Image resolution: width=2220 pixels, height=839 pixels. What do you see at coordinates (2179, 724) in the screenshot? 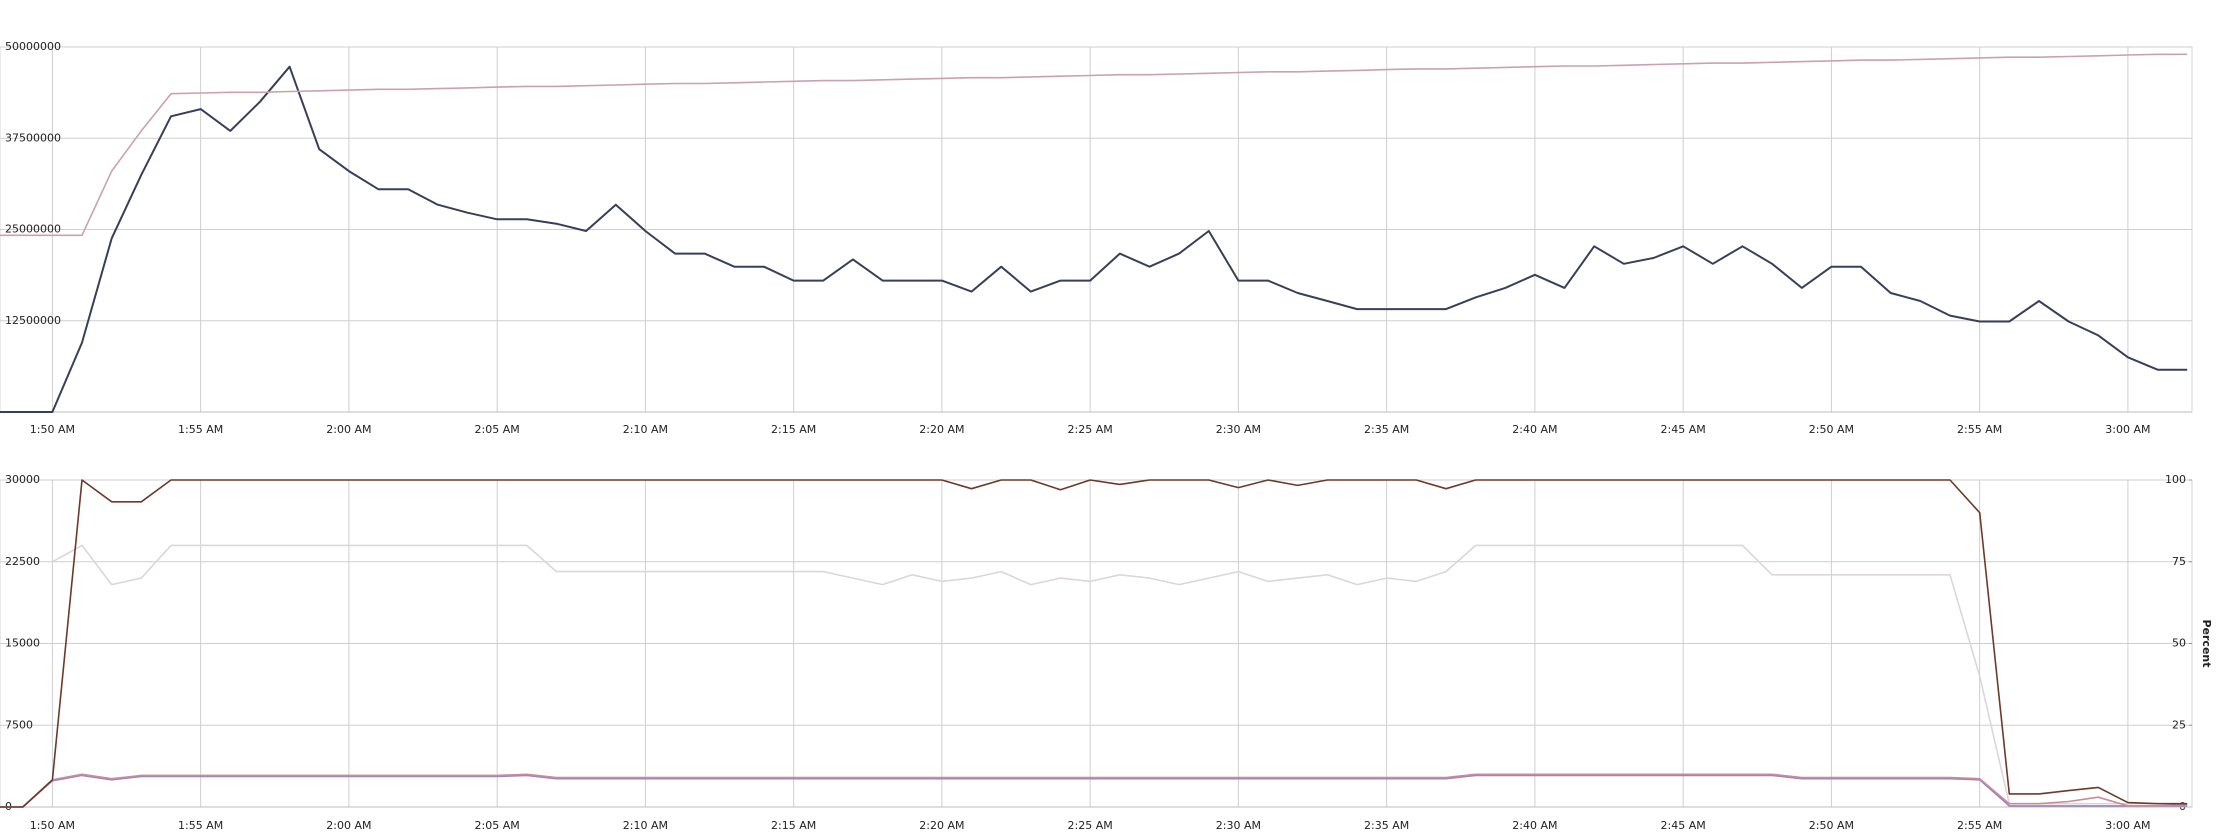
I see `y2-tick-label: 25` at bounding box center [2179, 724].